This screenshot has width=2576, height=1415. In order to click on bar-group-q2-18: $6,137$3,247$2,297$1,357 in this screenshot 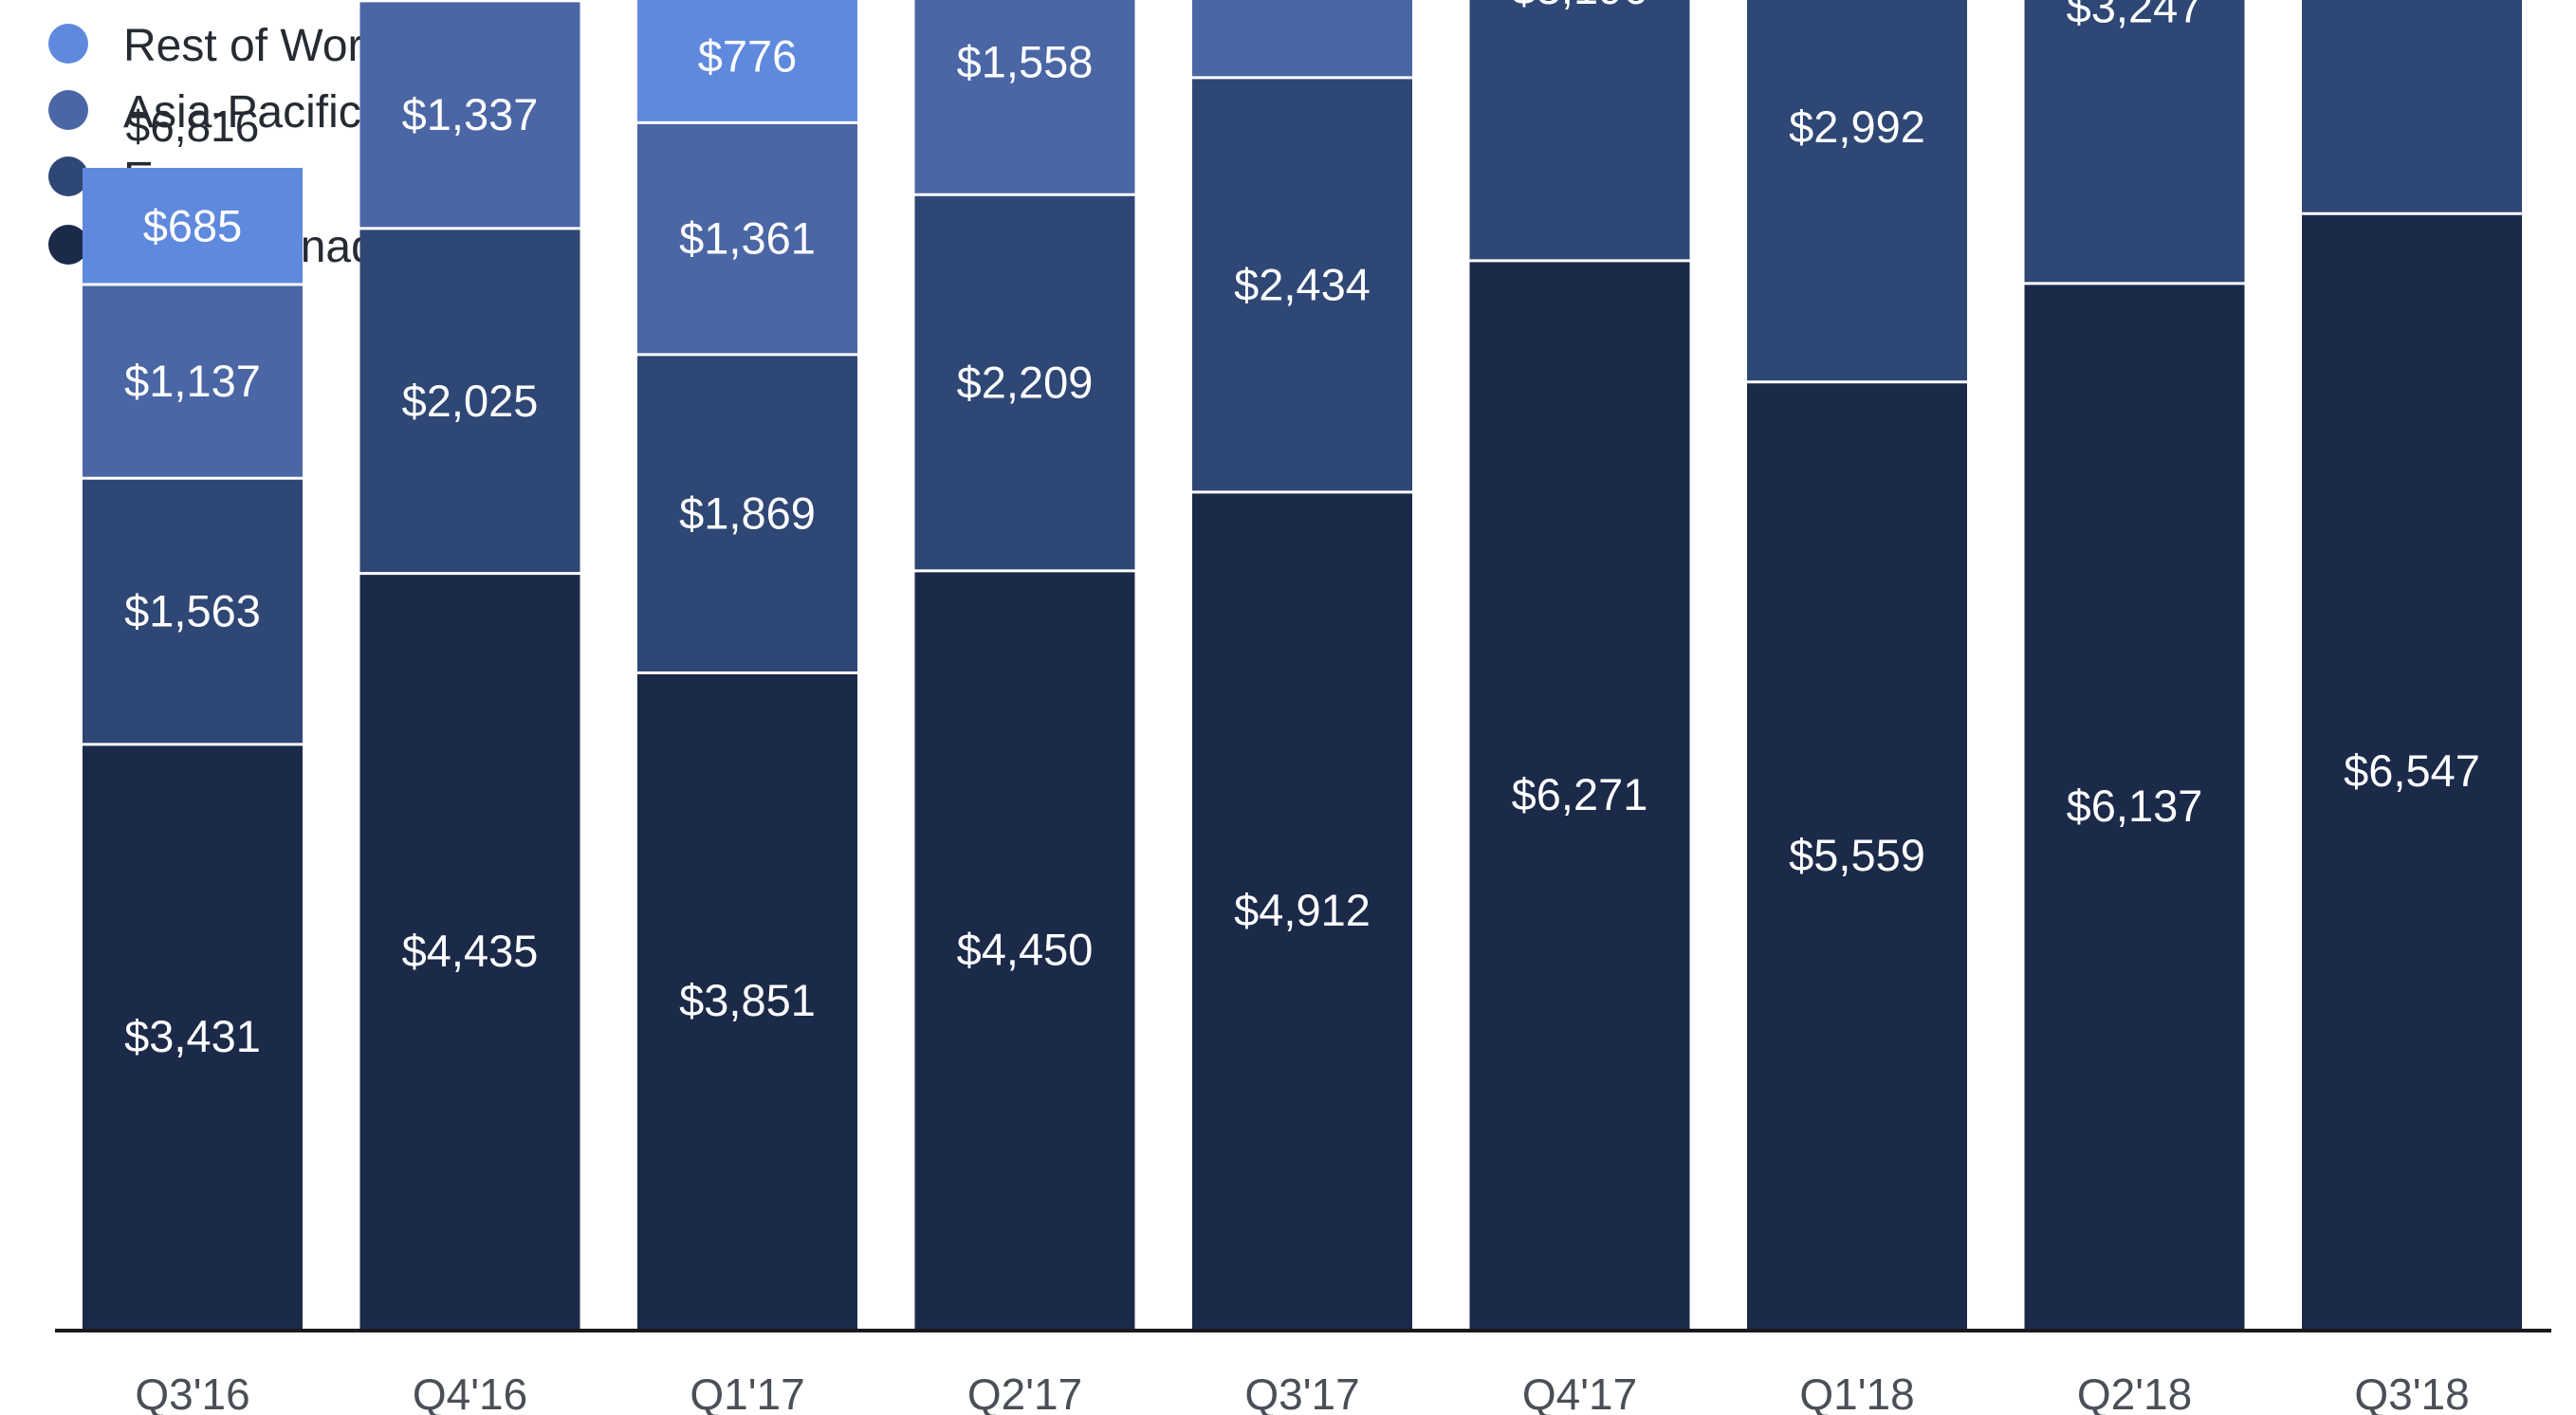, I will do `click(2134, 664)`.